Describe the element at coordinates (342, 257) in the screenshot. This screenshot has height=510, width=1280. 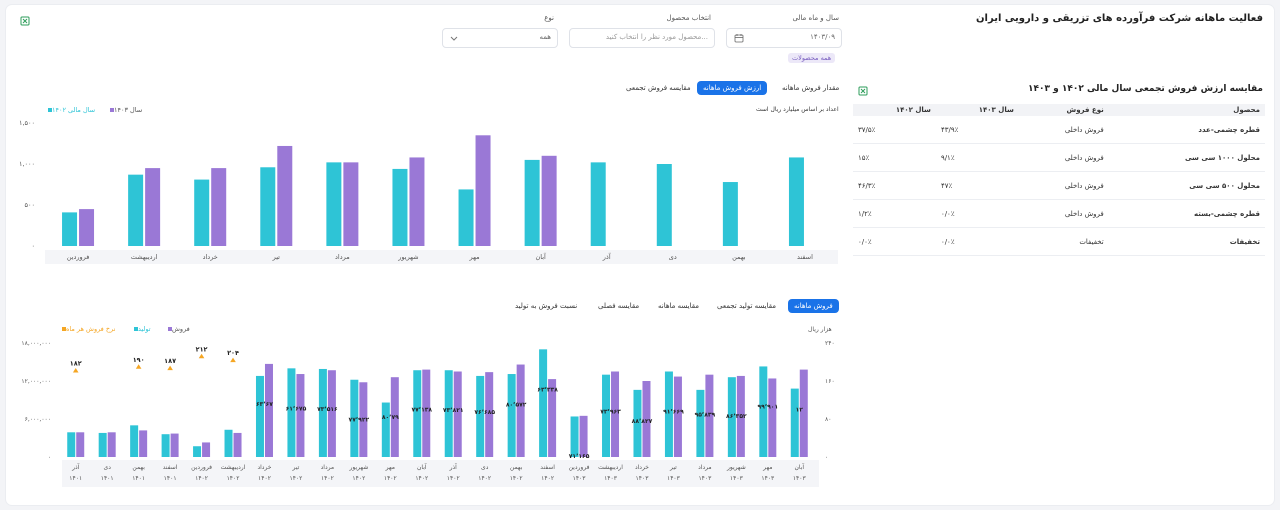
I see `x-tick-label: مرداد` at that location.